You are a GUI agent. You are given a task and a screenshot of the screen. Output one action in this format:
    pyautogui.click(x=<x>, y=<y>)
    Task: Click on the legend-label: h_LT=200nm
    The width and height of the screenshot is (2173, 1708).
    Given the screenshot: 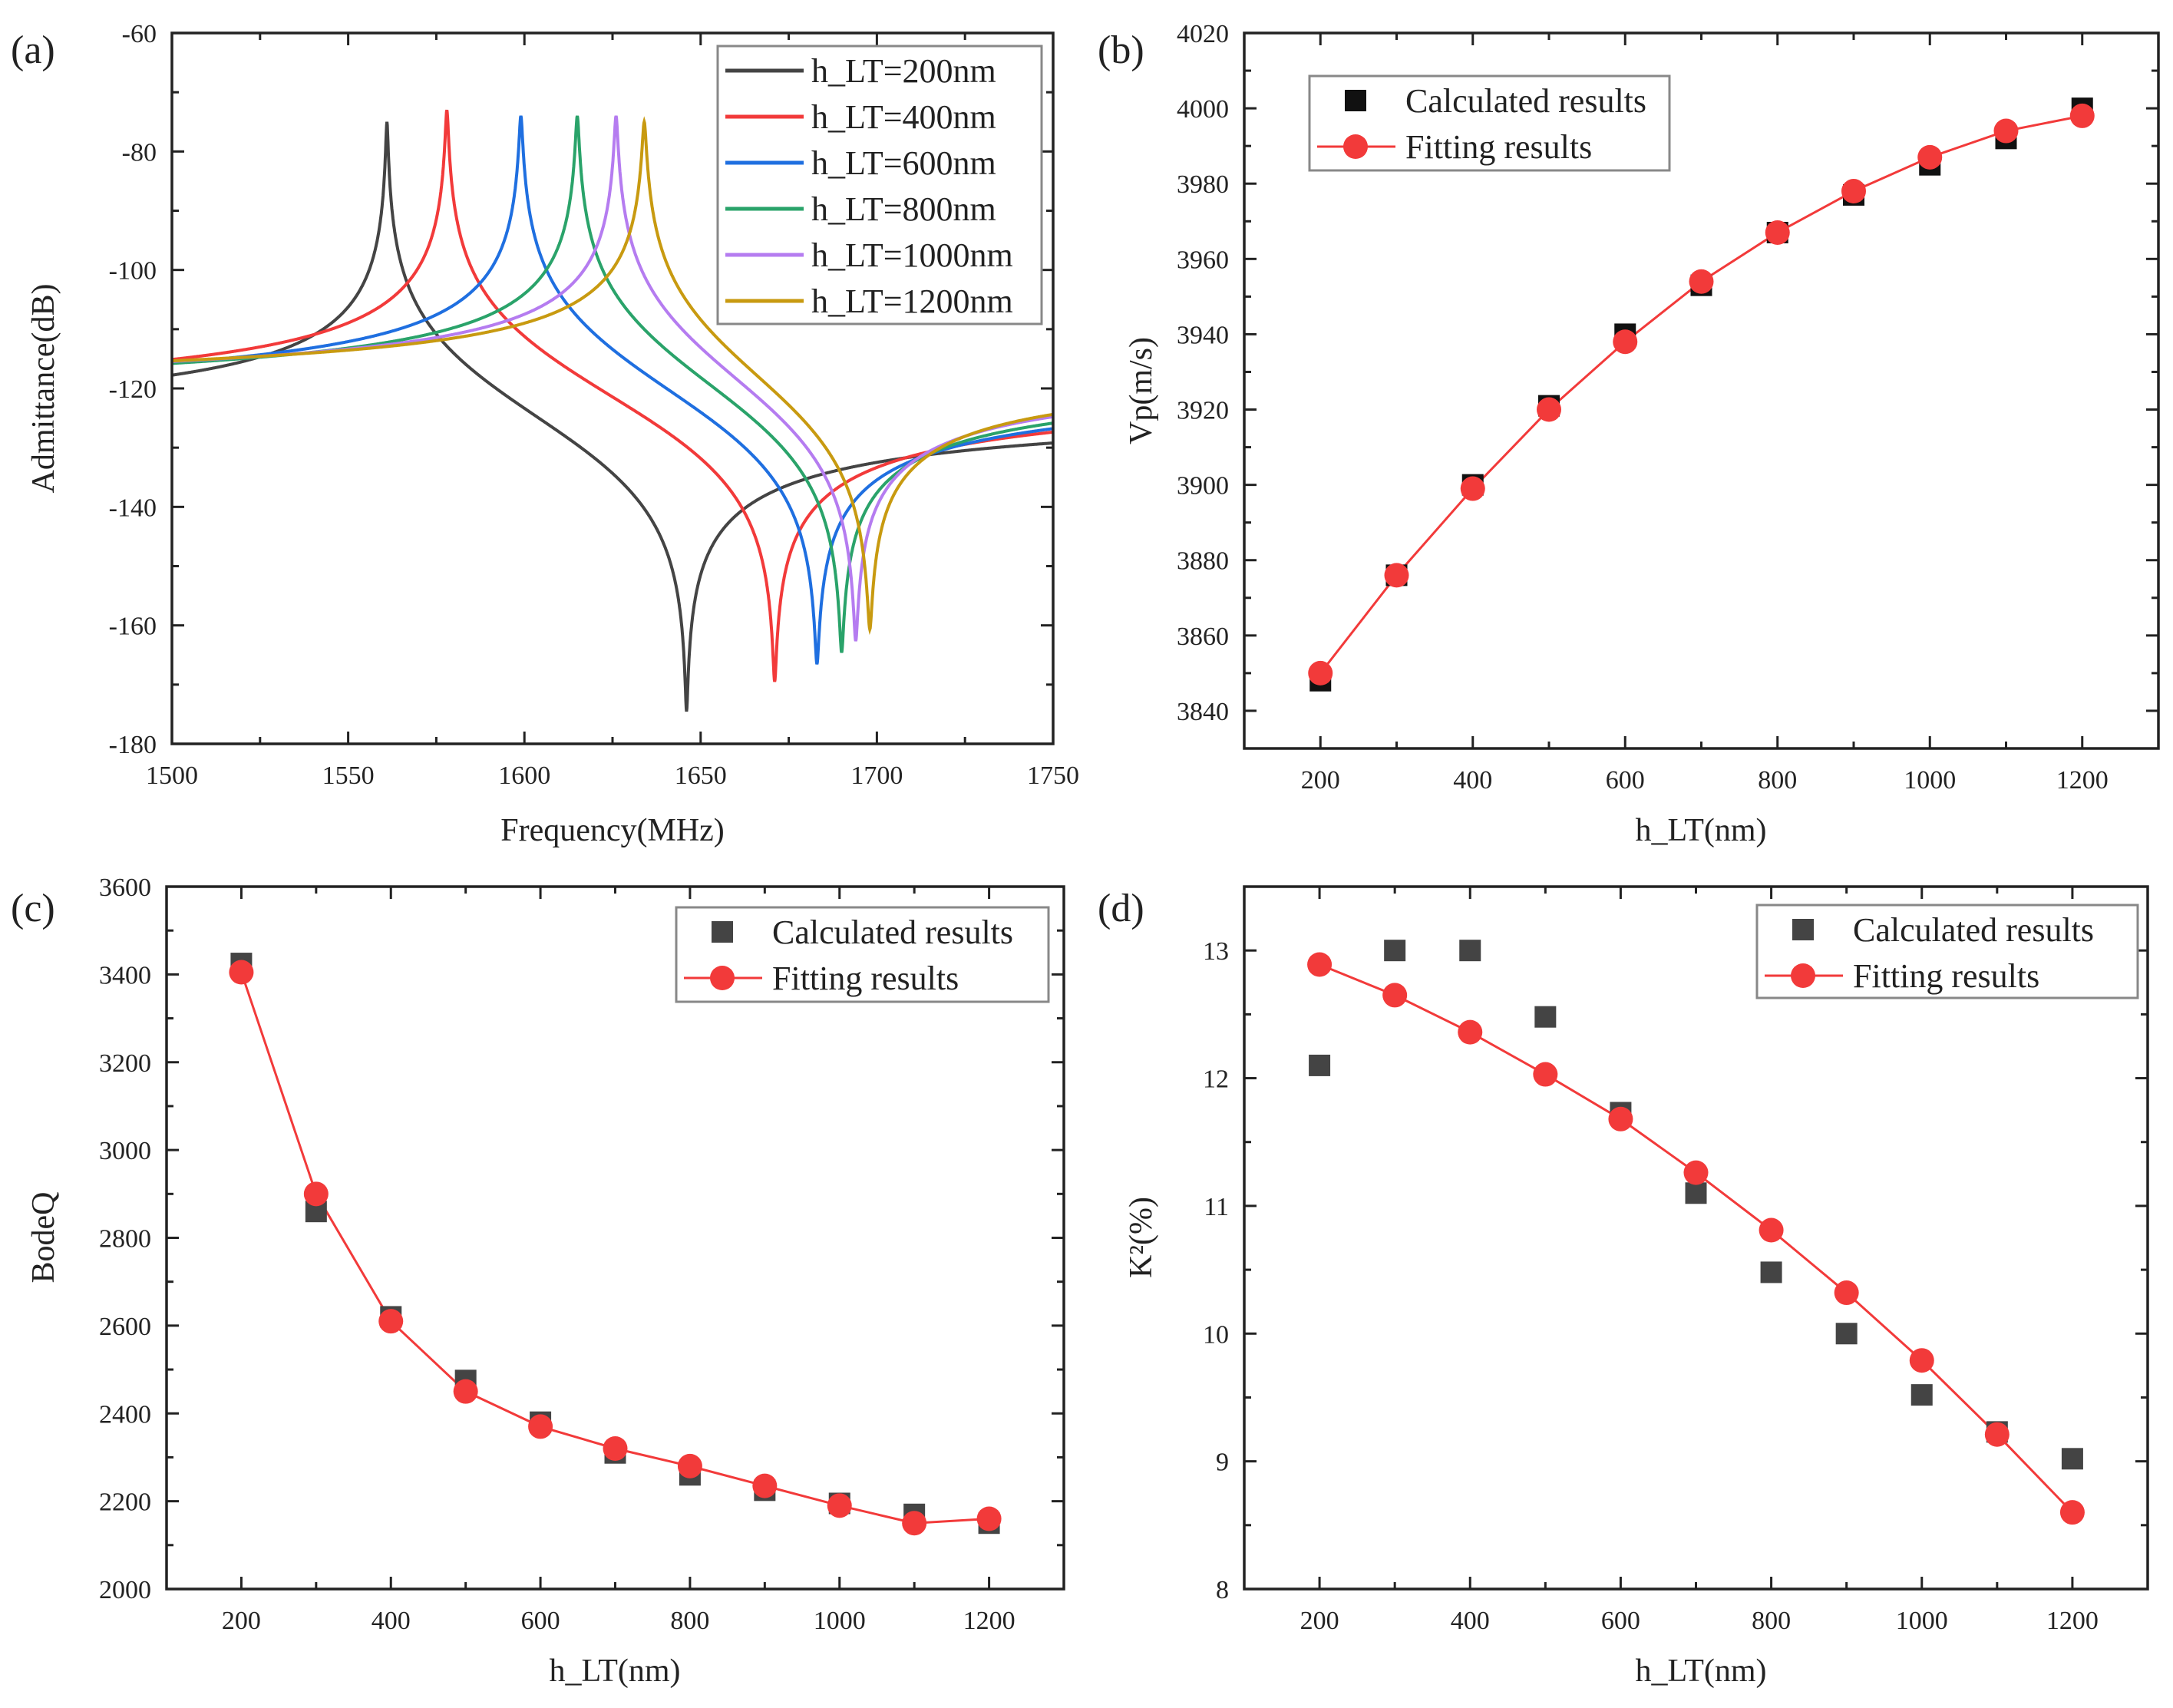 What is the action you would take?
    pyautogui.click(x=903, y=71)
    